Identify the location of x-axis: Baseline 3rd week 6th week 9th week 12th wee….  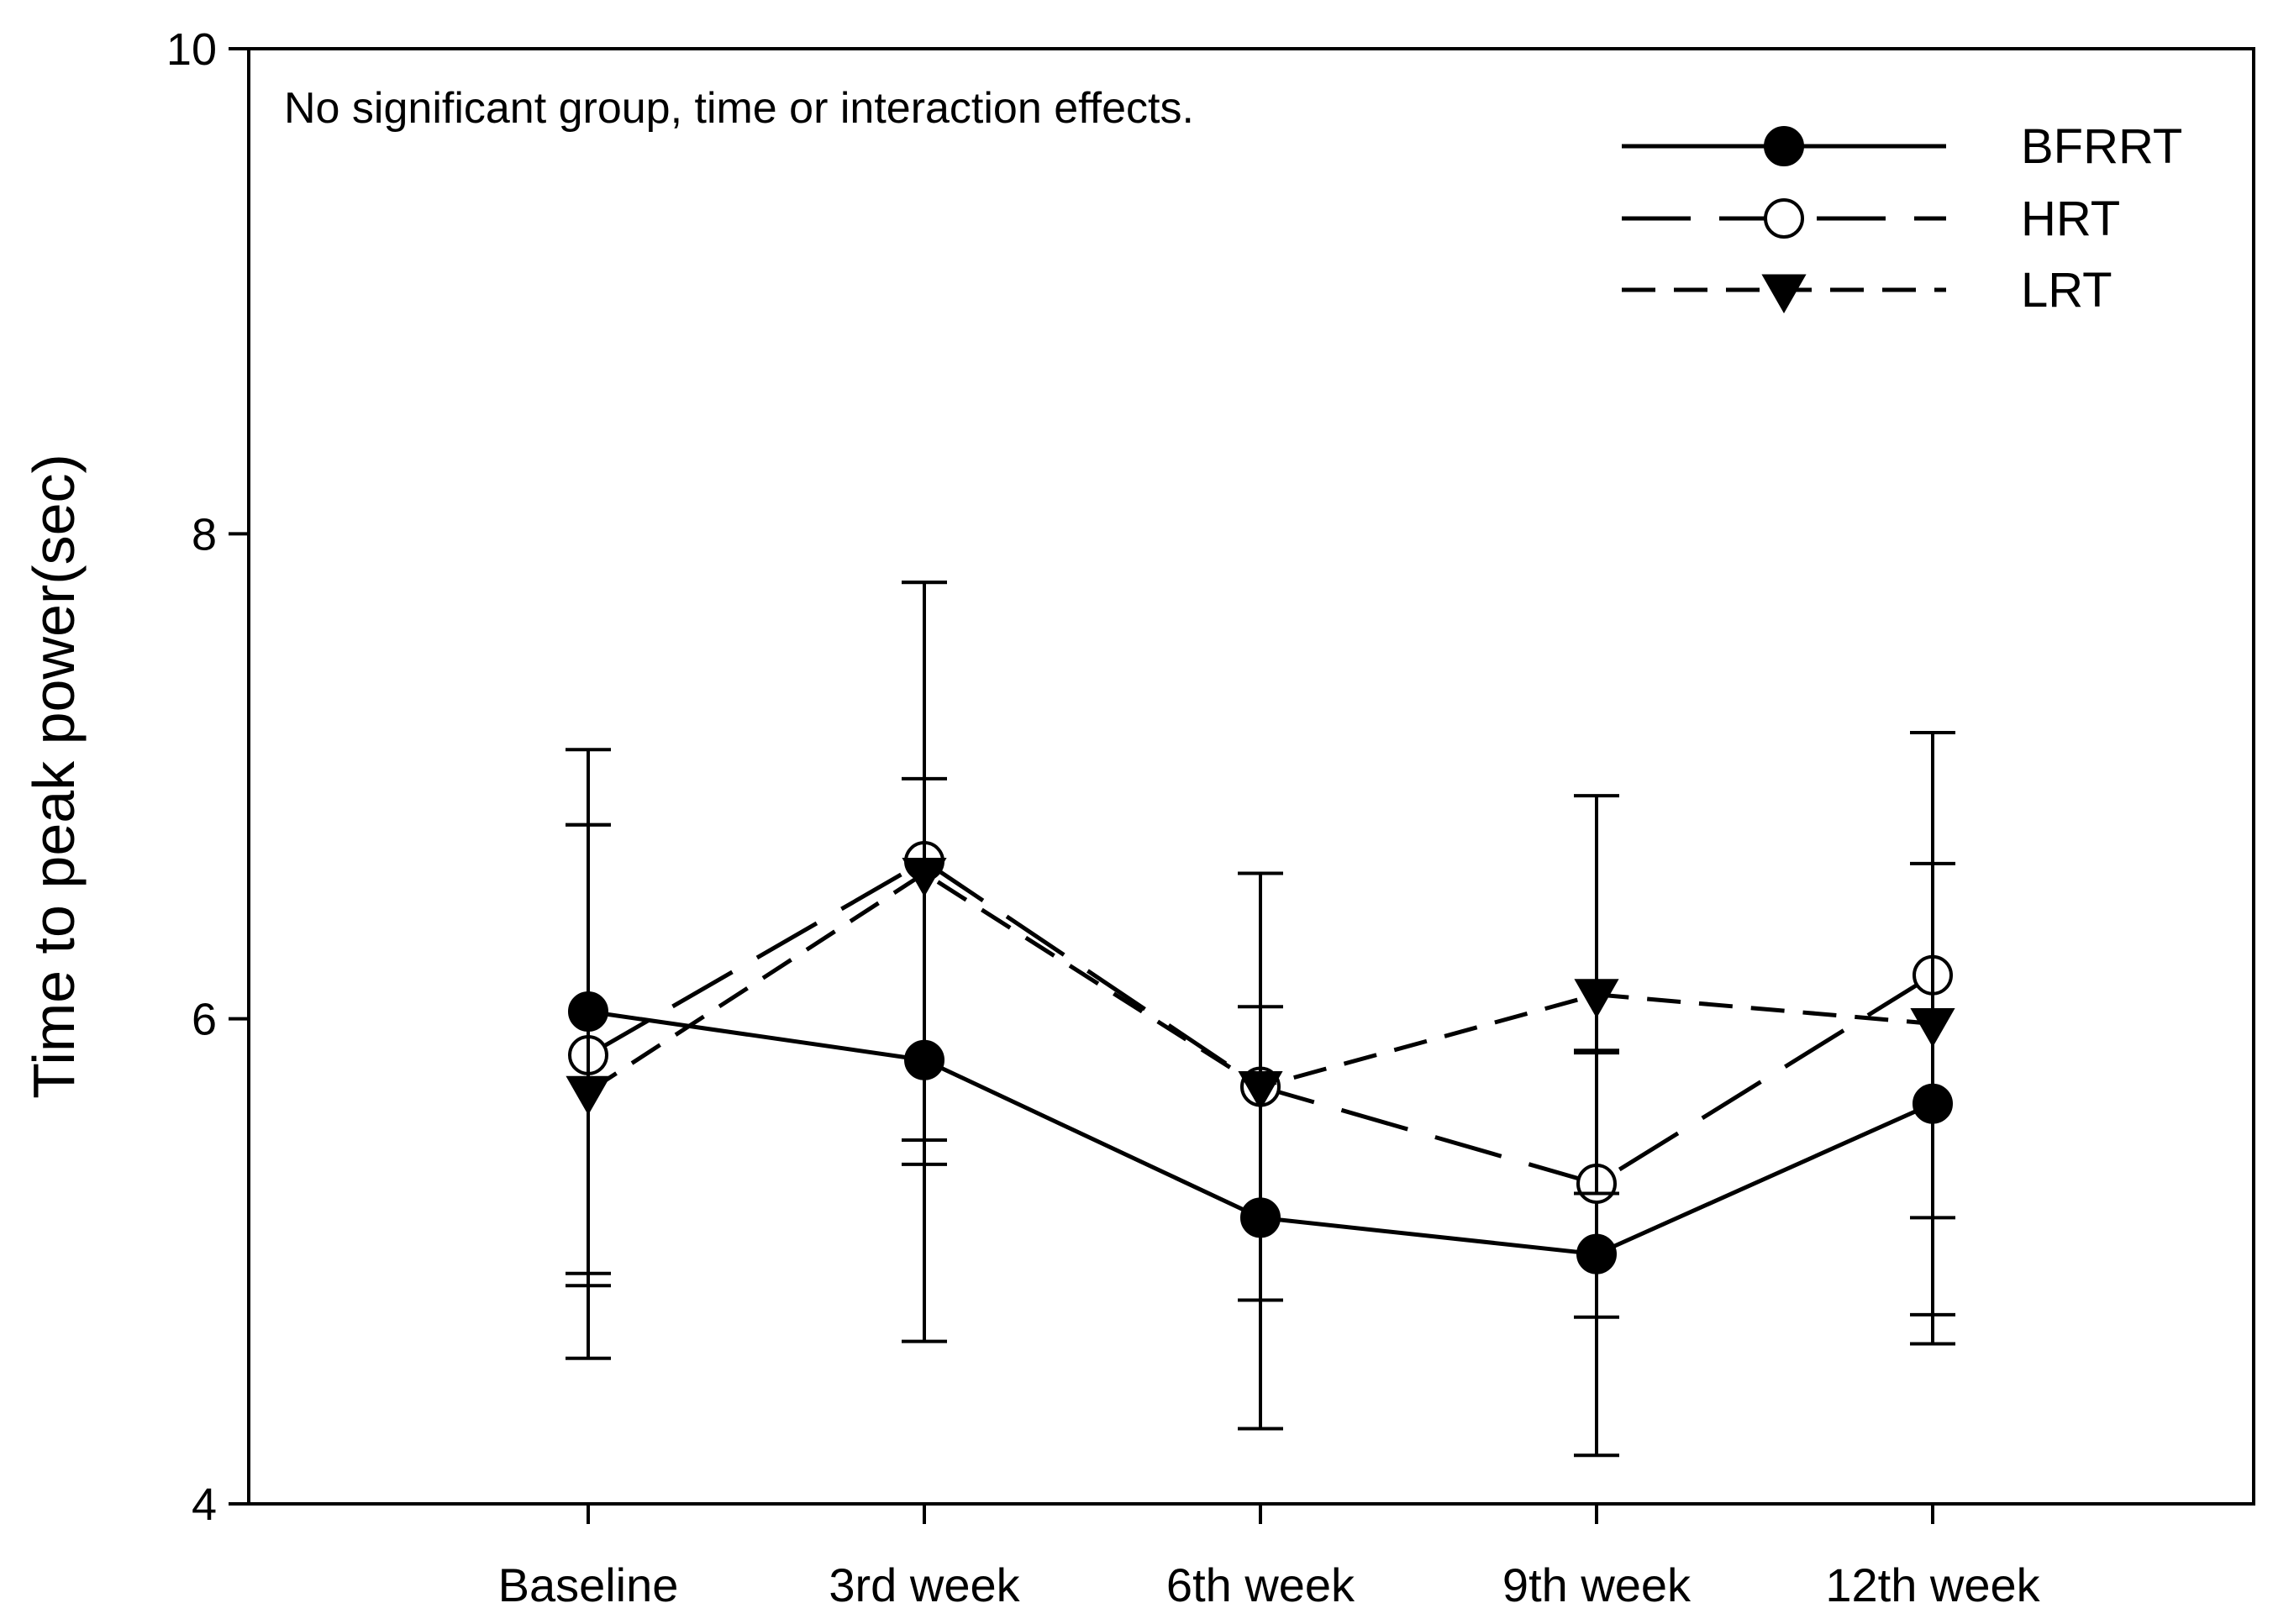
(1269, 1557).